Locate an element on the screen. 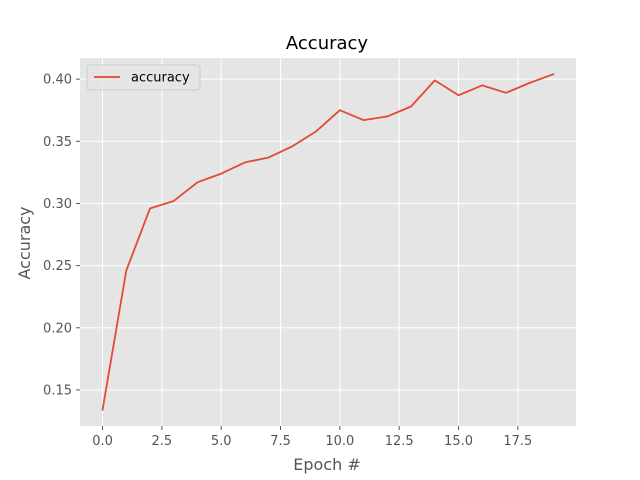 Image resolution: width=640 pixels, height=480 pixels. y-axis-label: Accuracy is located at coordinates (24, 242).